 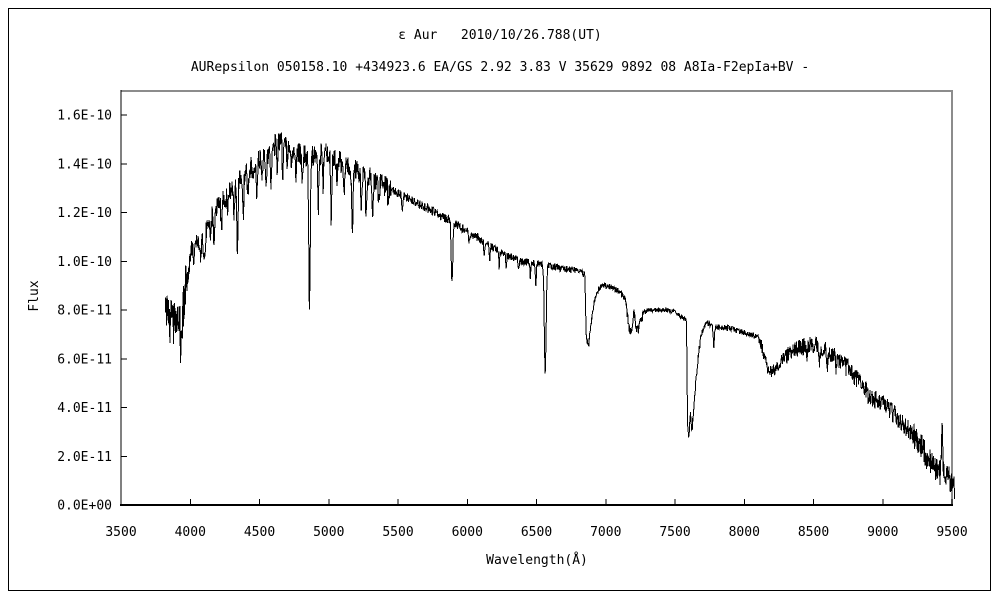 What do you see at coordinates (882, 532) in the screenshot?
I see `x-tick-label: 9000` at bounding box center [882, 532].